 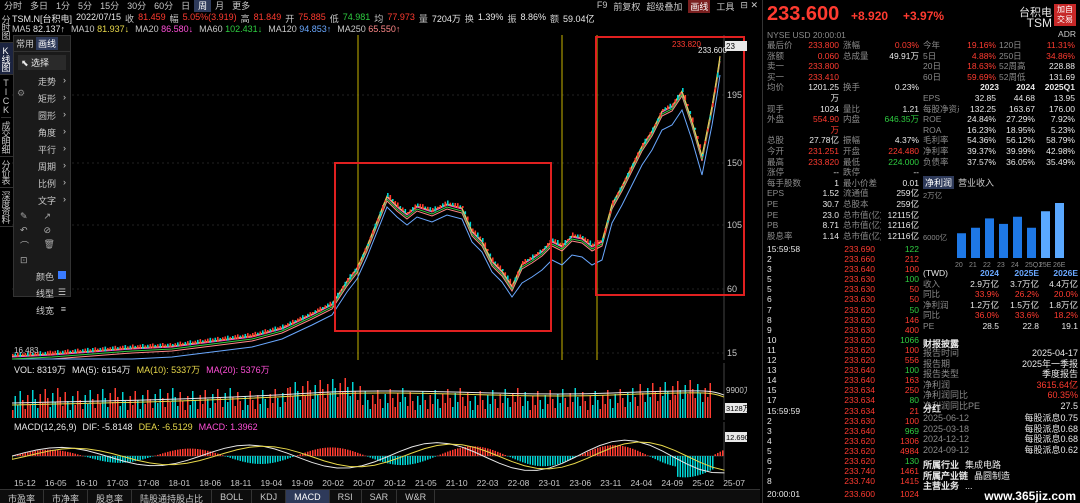 I want to click on fin-tab-0: 净利润, so click(x=939, y=182).